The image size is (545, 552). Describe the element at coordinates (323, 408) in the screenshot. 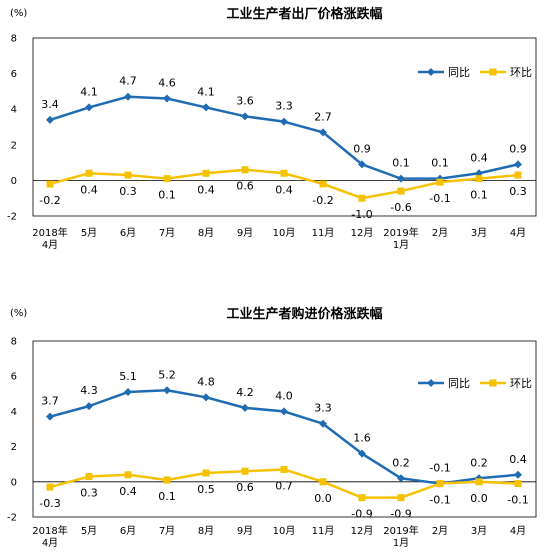

I see `data-label-yoy: 3.3` at that location.